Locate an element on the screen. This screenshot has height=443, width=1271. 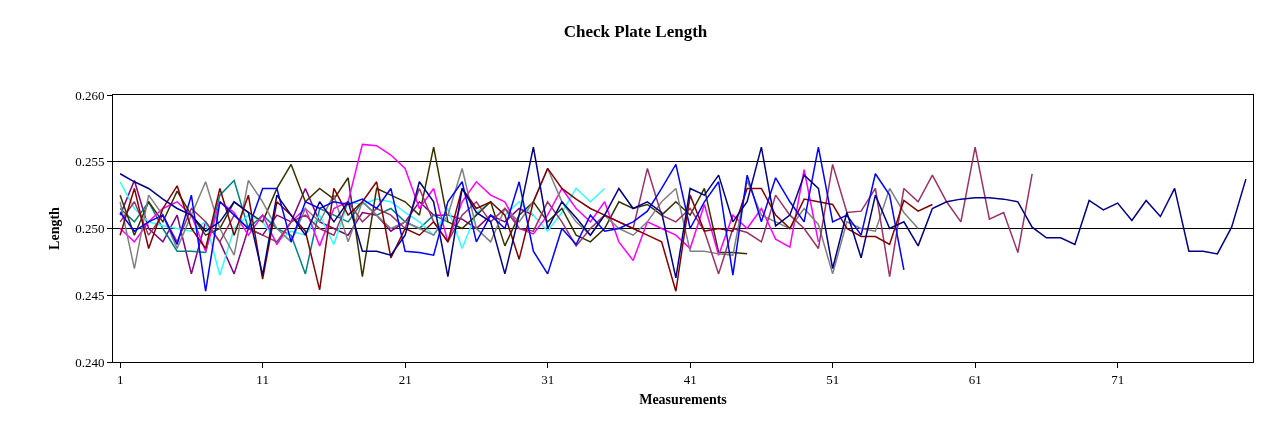
x-axis-title: Measurements is located at coordinates (683, 399).